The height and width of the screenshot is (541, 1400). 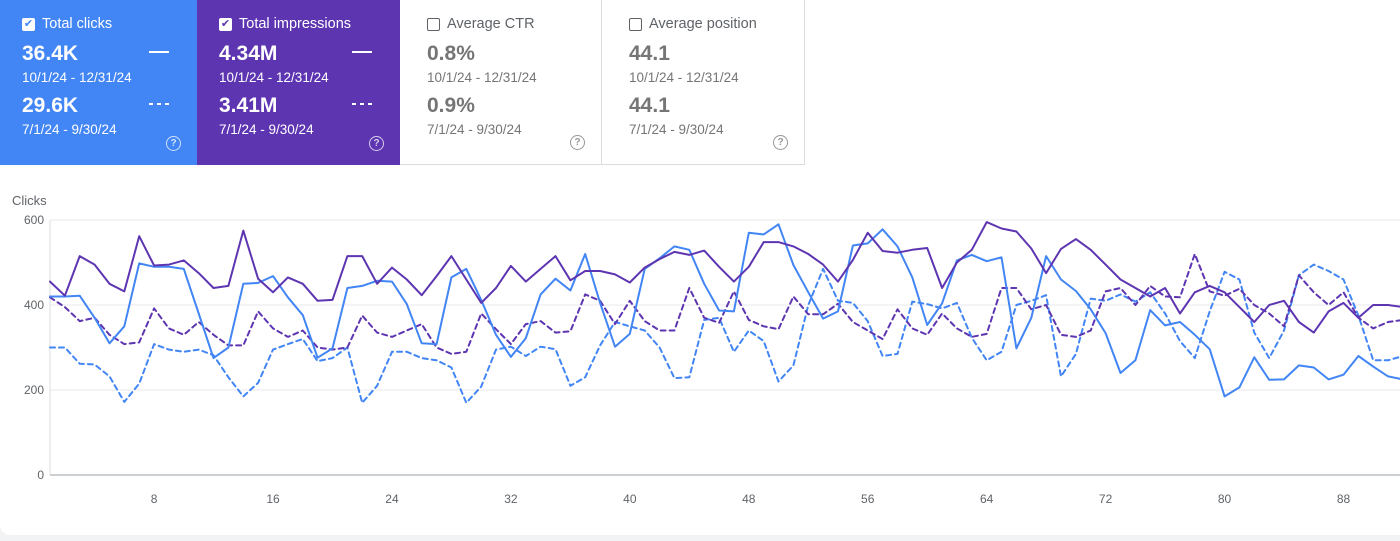 I want to click on x-tick-label: 8, so click(x=154, y=499).